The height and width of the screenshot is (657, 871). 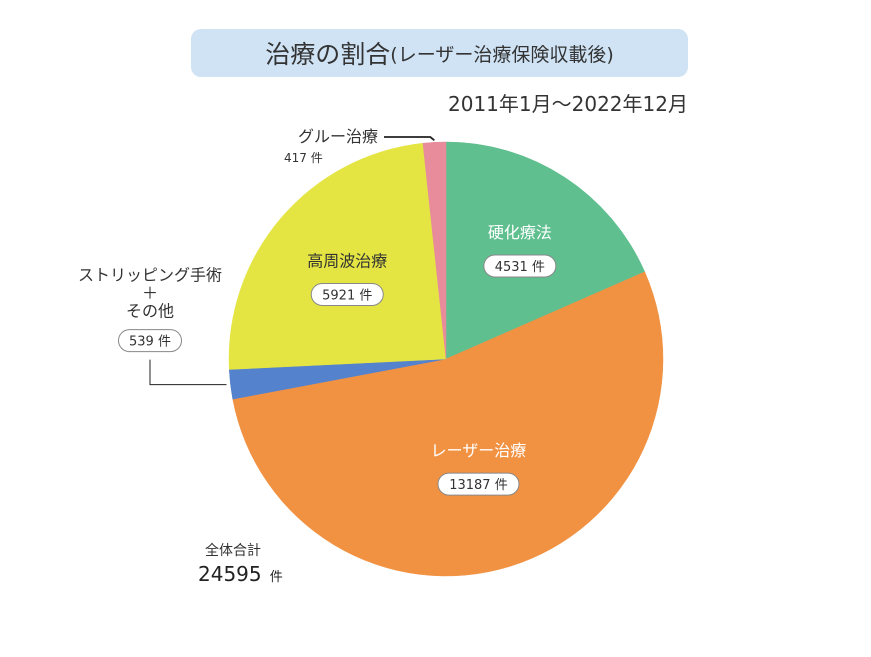 I want to click on total-value-group: 24595 件, so click(x=240, y=574).